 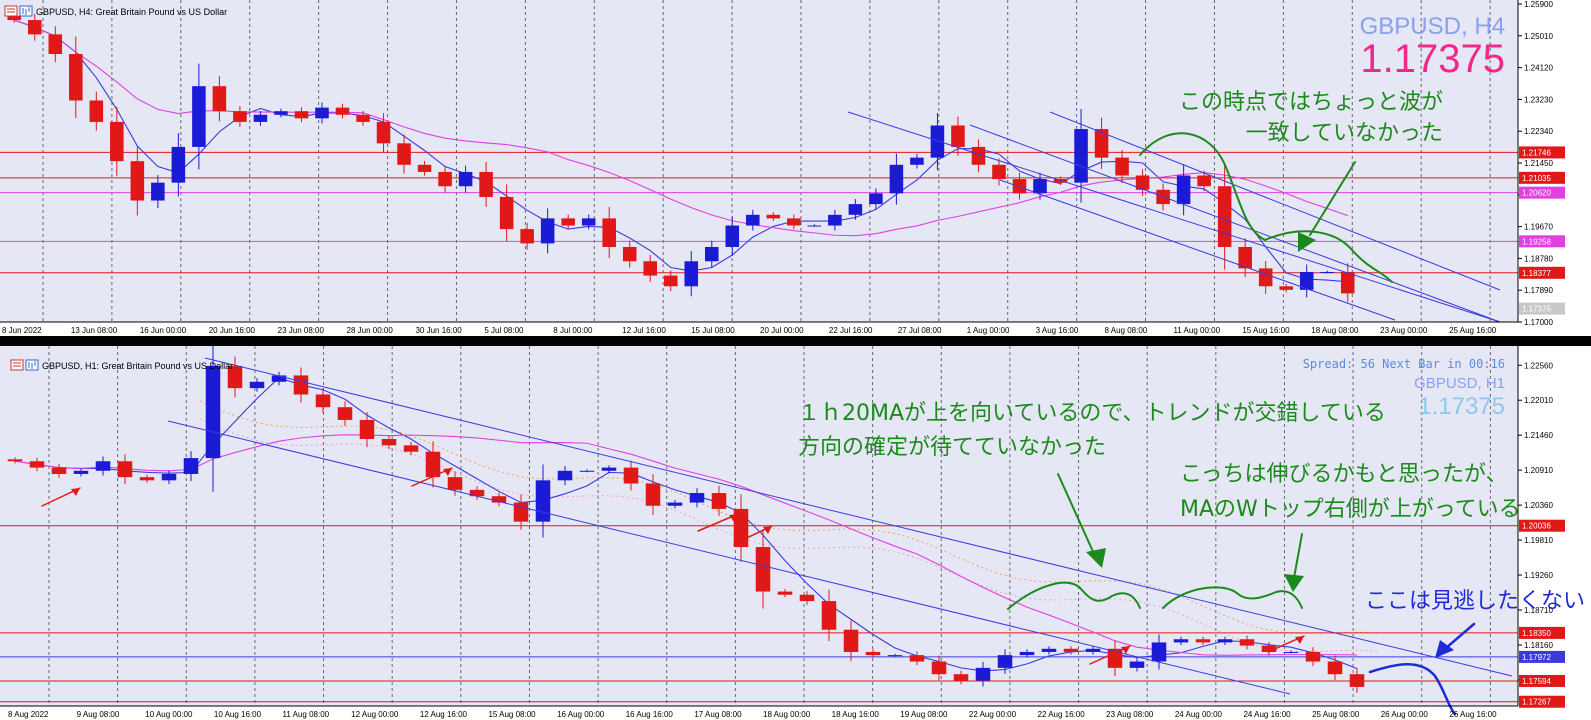 What do you see at coordinates (1538, 365) in the screenshot?
I see `y-tick-label: 1.22560` at bounding box center [1538, 365].